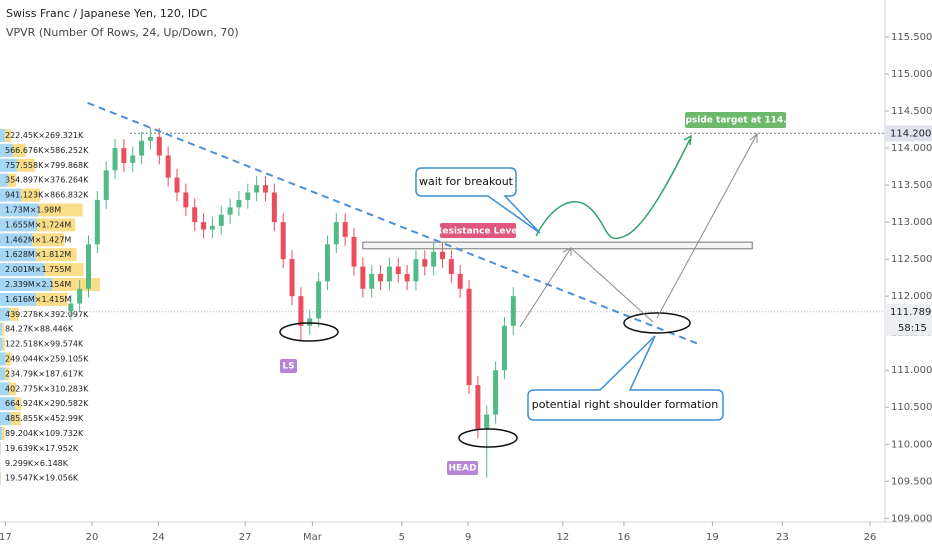  Describe the element at coordinates (47, 314) in the screenshot. I see `vp-label: 439.278K×392.097K` at that location.